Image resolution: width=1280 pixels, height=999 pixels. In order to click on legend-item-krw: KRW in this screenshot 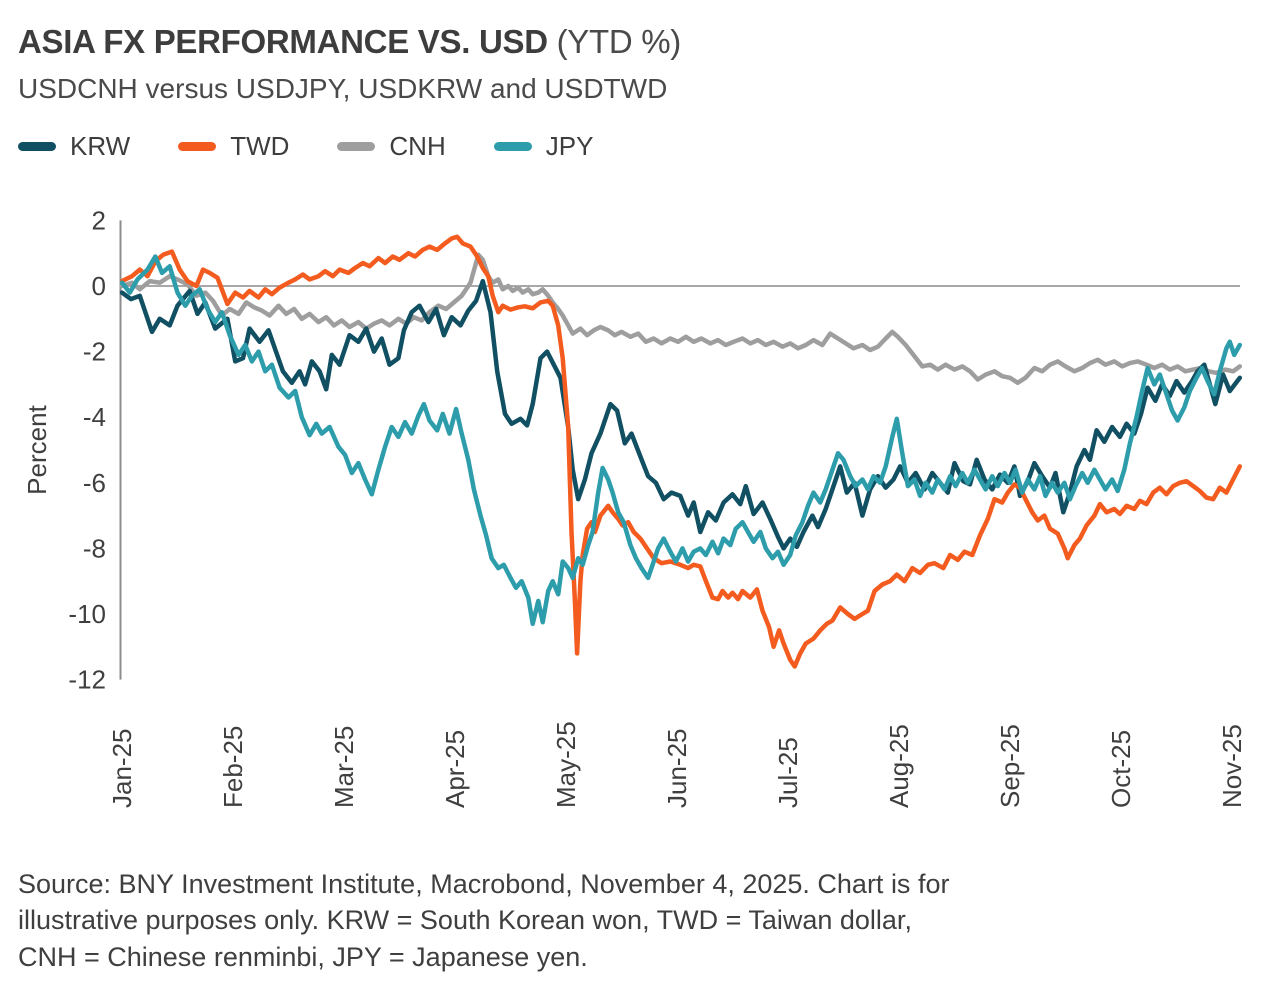, I will do `click(74, 146)`.